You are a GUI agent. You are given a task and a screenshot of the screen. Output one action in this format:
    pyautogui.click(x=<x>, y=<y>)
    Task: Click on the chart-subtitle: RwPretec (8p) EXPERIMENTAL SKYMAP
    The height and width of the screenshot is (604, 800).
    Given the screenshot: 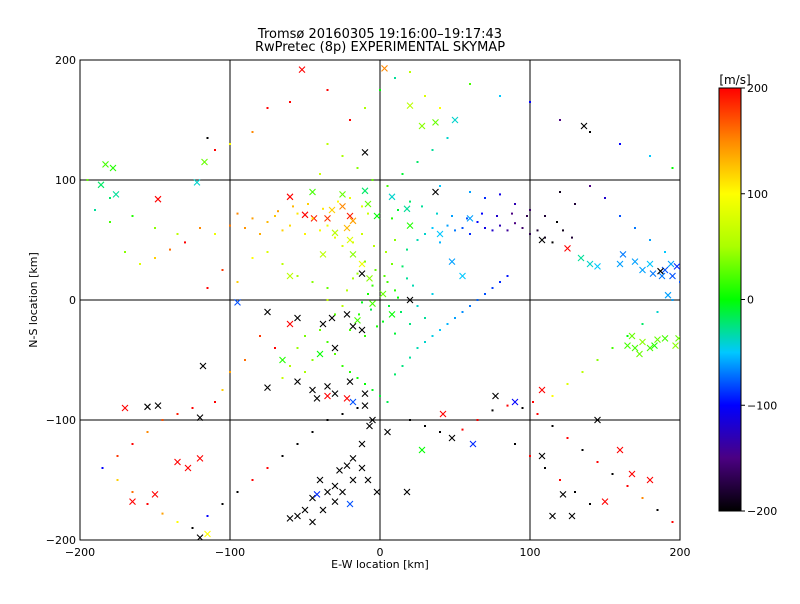 What is the action you would take?
    pyautogui.click(x=380, y=47)
    